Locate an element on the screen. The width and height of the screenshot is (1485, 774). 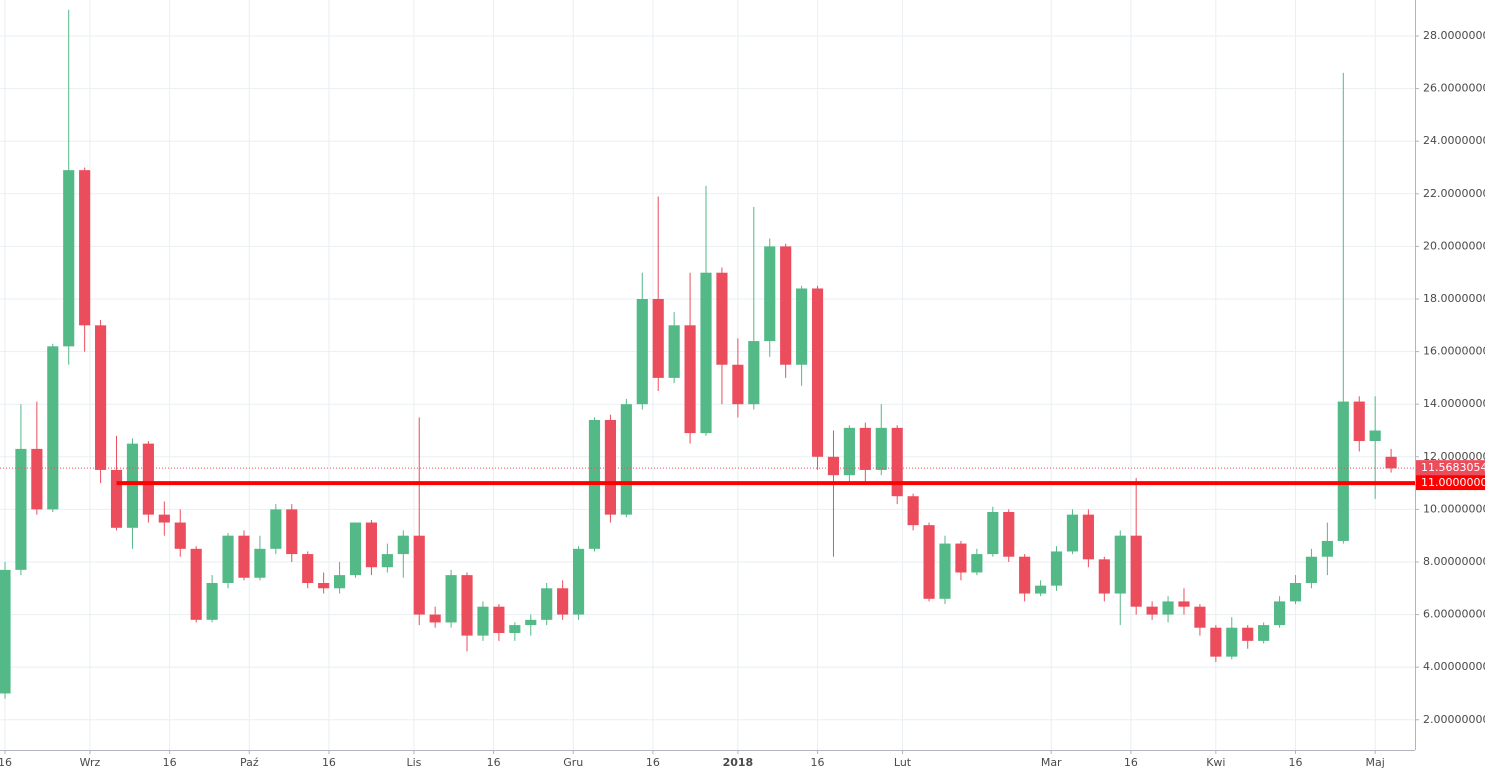
level-tag is located at coordinates (1450, 483).